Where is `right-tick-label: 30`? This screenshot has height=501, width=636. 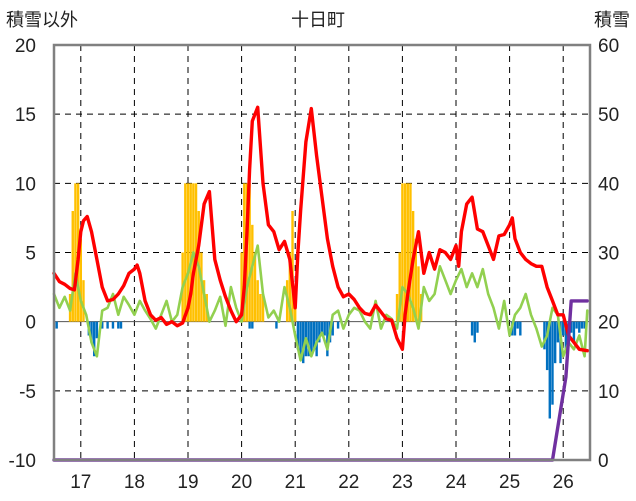
right-tick-label: 30 is located at coordinates (608, 254).